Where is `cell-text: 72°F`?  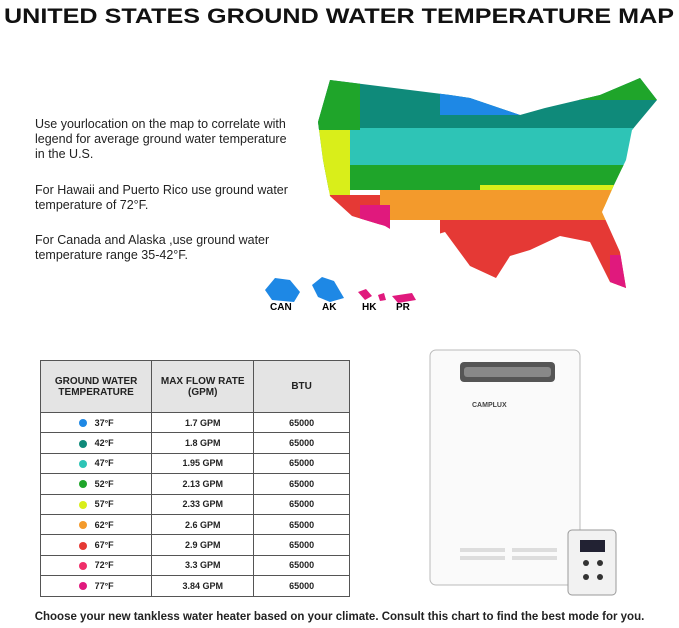
cell-text: 72°F is located at coordinates (104, 565).